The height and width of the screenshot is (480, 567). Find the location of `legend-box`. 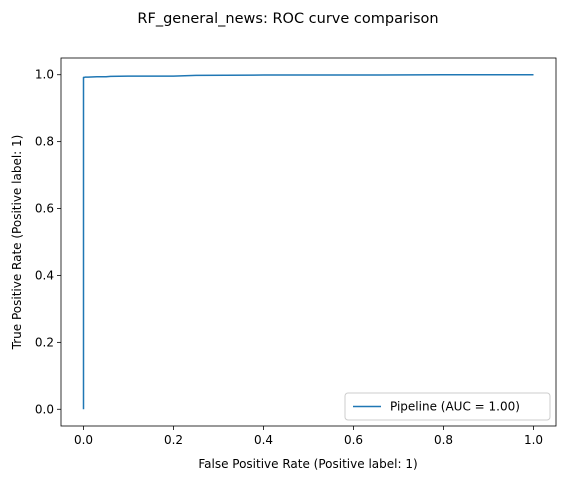

legend-box is located at coordinates (447, 406).